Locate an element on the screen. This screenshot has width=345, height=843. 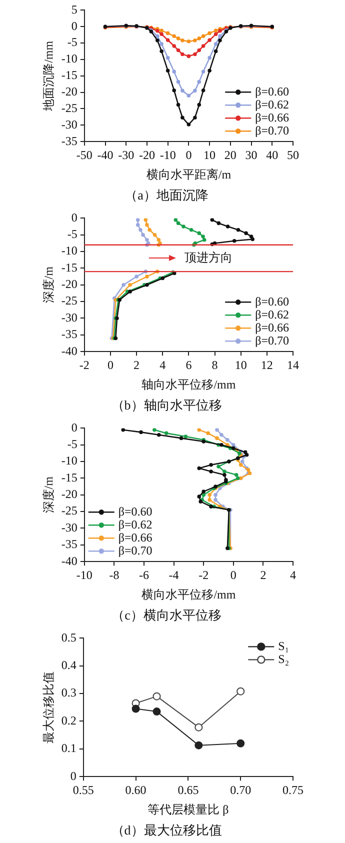
x-axis-title: 轴向水平位移/mm is located at coordinates (189, 384).